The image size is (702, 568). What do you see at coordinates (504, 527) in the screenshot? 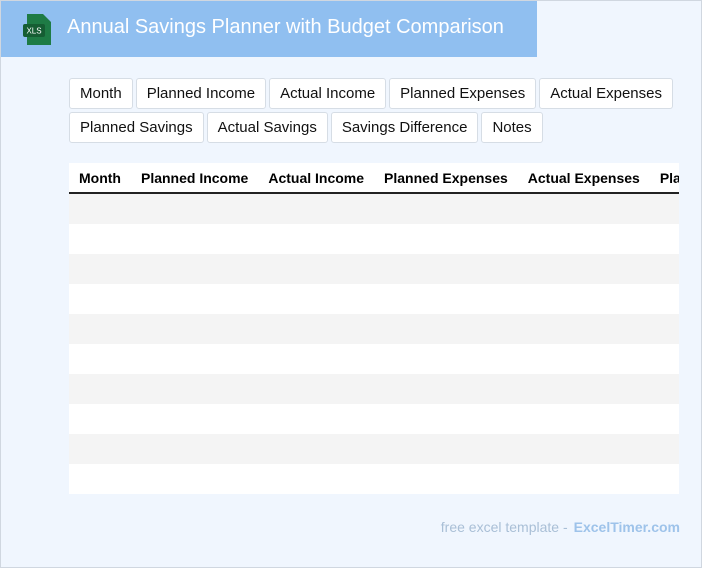
I see `footer-text: free excel template -` at bounding box center [504, 527].